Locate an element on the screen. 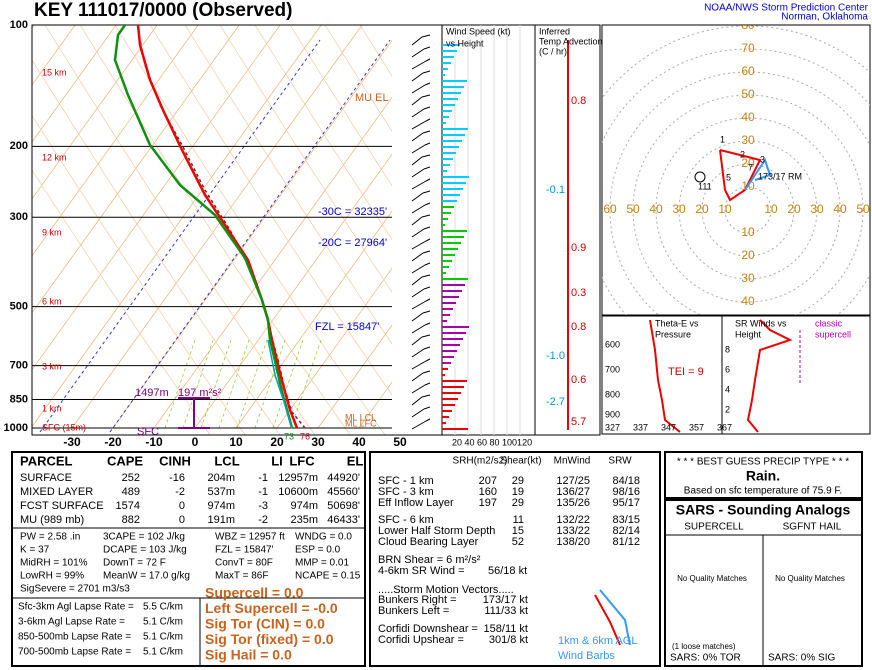 Image resolution: width=872 pixels, height=670 pixels. motion-label: Corfidi Upshear = is located at coordinates (421, 640).